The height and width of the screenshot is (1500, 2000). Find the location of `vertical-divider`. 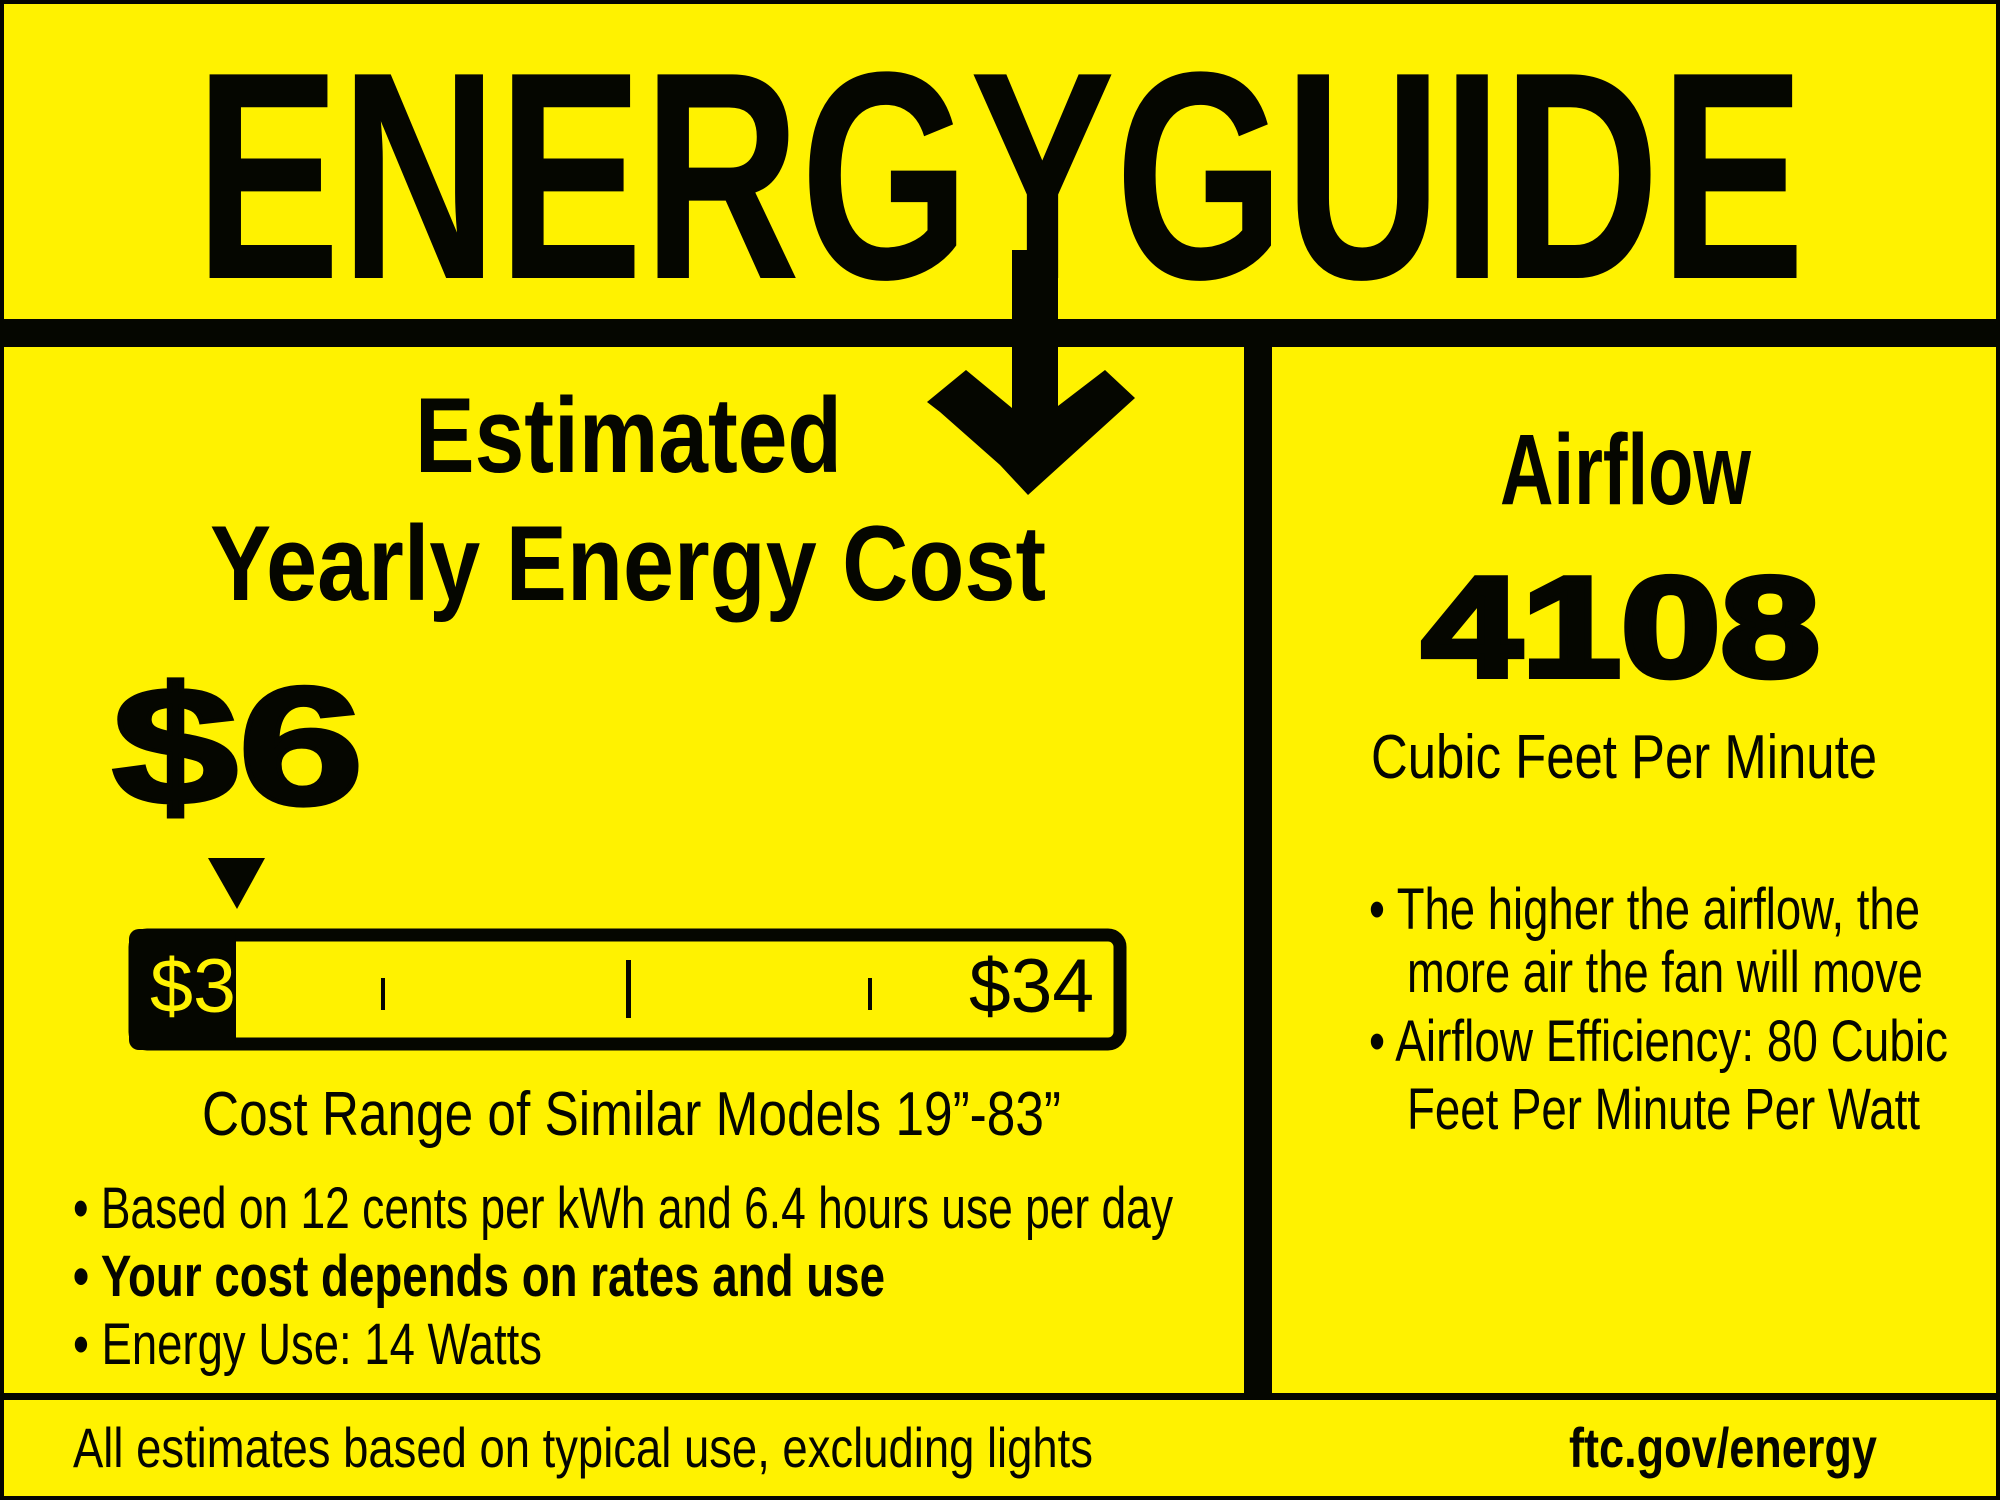

vertical-divider is located at coordinates (1258, 870).